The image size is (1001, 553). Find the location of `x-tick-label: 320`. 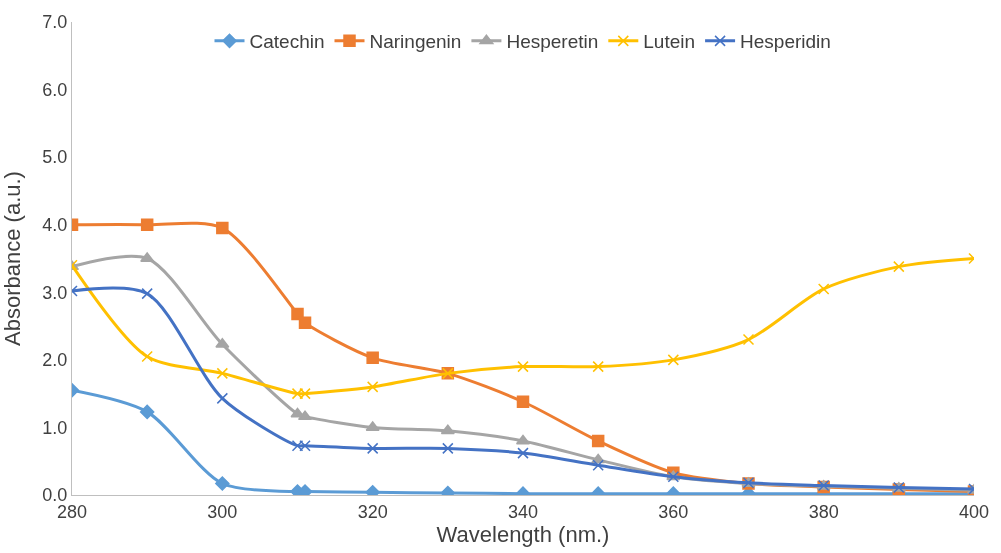

x-tick-label: 320 is located at coordinates (372, 511).